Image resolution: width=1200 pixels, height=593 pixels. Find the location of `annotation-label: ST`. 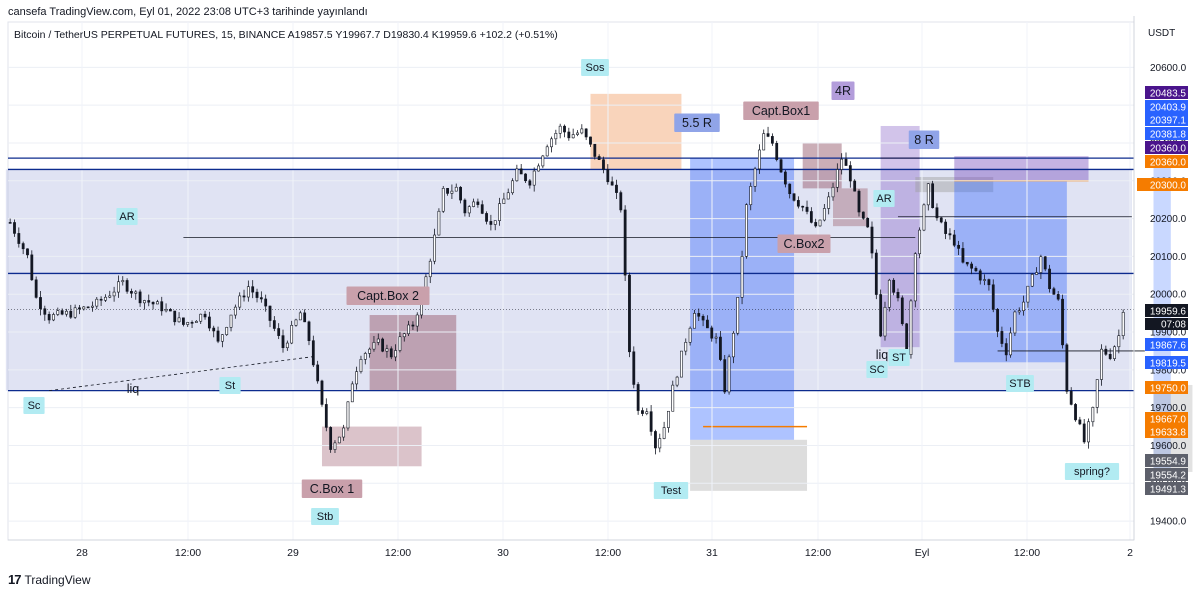

annotation-label: ST is located at coordinates (899, 358).